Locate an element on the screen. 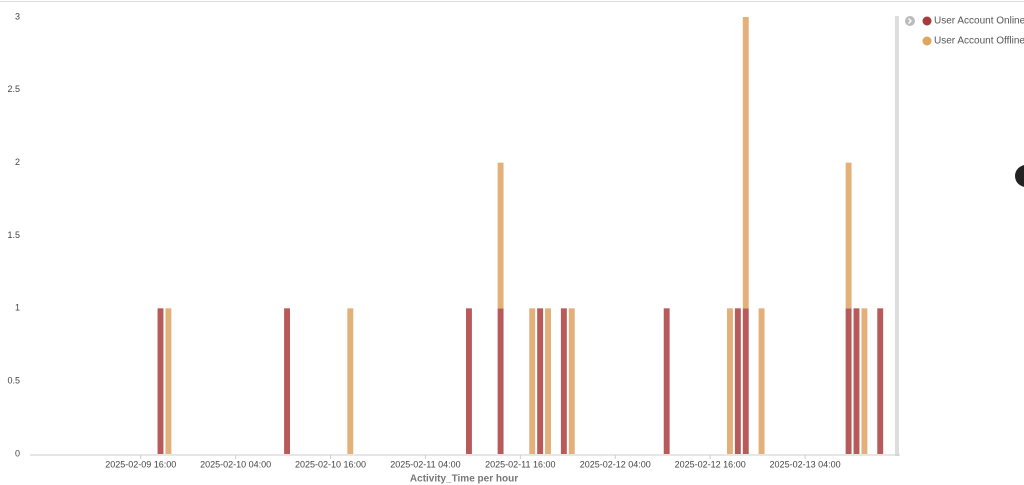  y-tick-label: 2.5 is located at coordinates (13, 89).